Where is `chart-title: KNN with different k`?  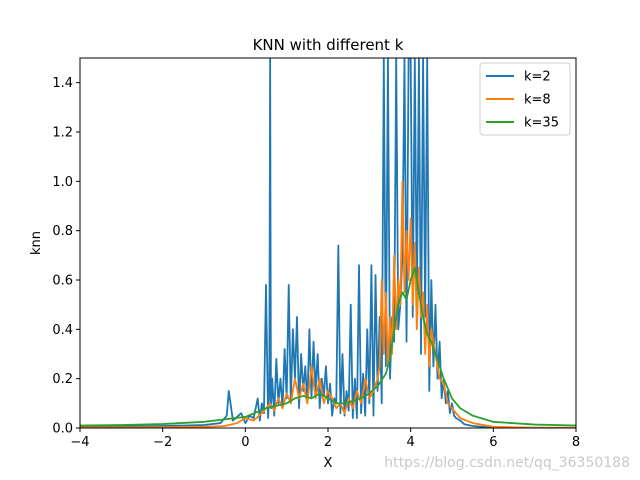 chart-title: KNN with different k is located at coordinates (328, 45).